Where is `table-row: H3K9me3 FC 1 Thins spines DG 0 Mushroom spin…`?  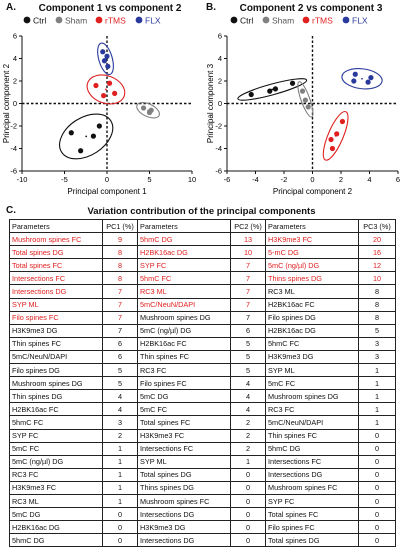
table-row: H3K9me3 FC 1 Thins spines DG 0 Mushroom spin… is located at coordinates (202, 487).